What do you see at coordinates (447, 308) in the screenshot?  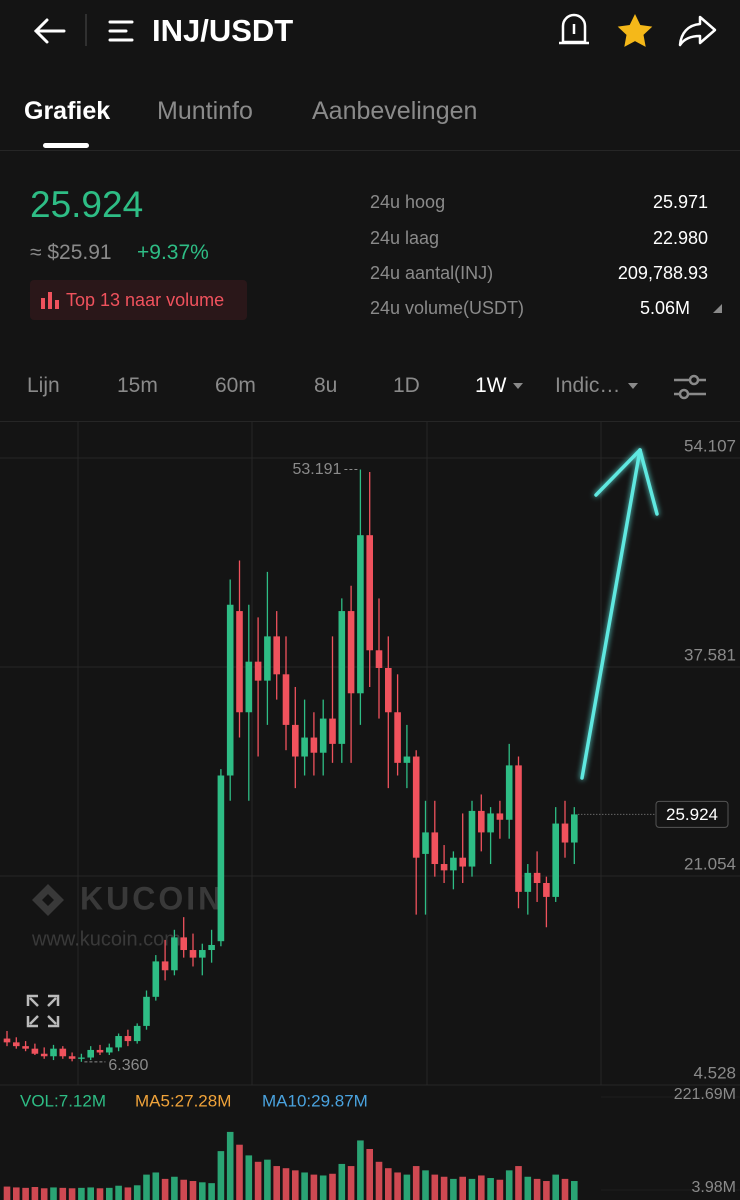 I see `stat-label: 24u volume(USDT)` at bounding box center [447, 308].